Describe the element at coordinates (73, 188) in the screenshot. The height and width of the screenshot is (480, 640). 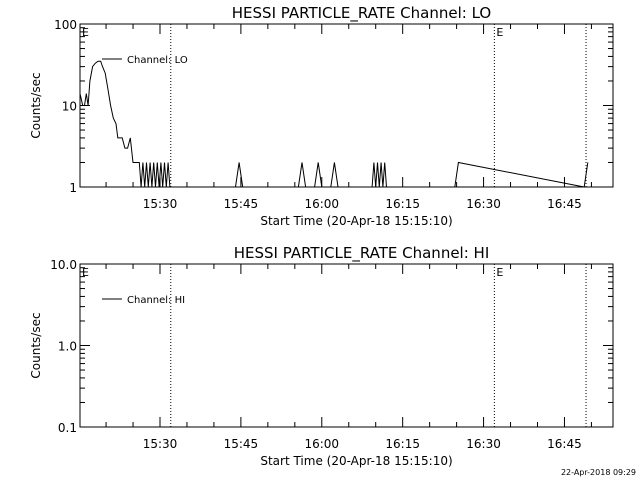
I see `y-tick-label: 1` at that location.